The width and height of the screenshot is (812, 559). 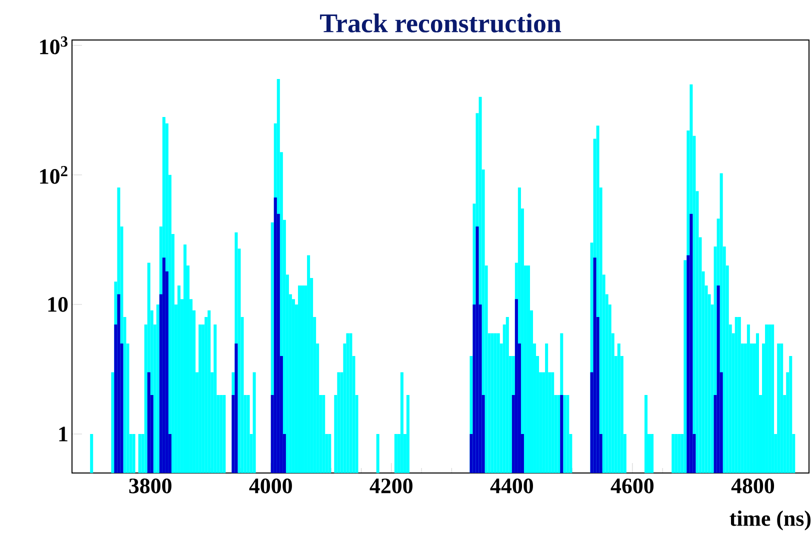 What do you see at coordinates (58, 304) in the screenshot?
I see `y-tick-label: 10` at bounding box center [58, 304].